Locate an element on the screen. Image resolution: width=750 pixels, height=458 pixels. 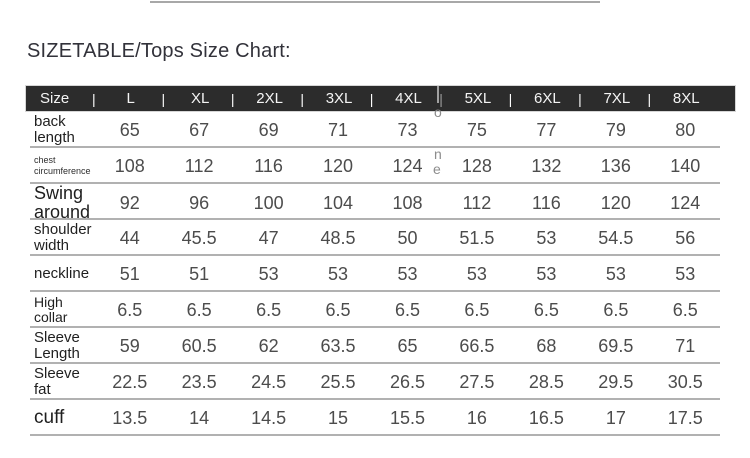
cell-value: 28.5 is located at coordinates (546, 381).